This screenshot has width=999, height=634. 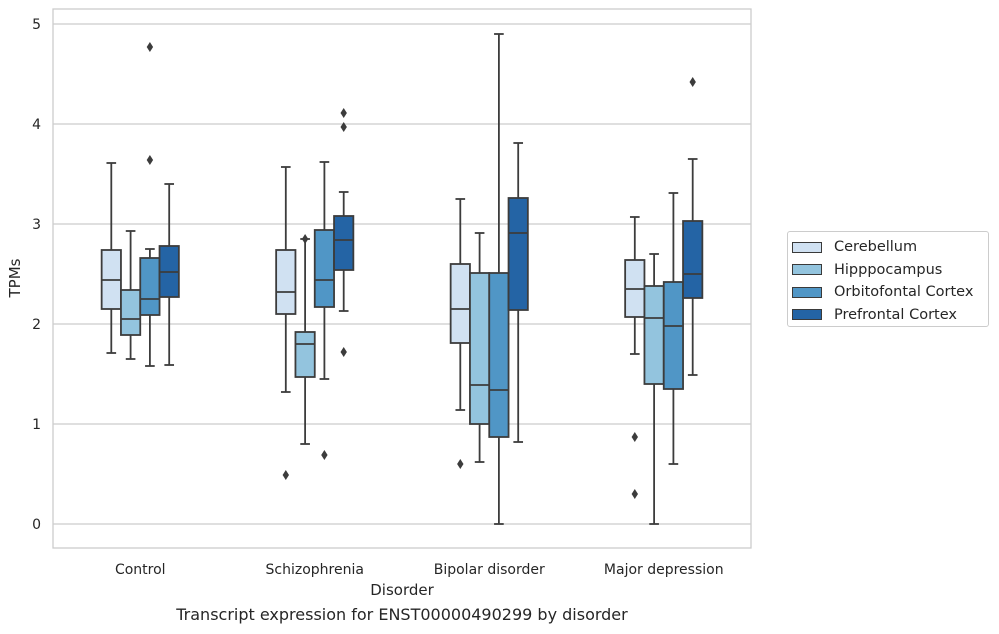 I want to click on legend-item: Prefrontal Cortex, so click(x=890, y=315).